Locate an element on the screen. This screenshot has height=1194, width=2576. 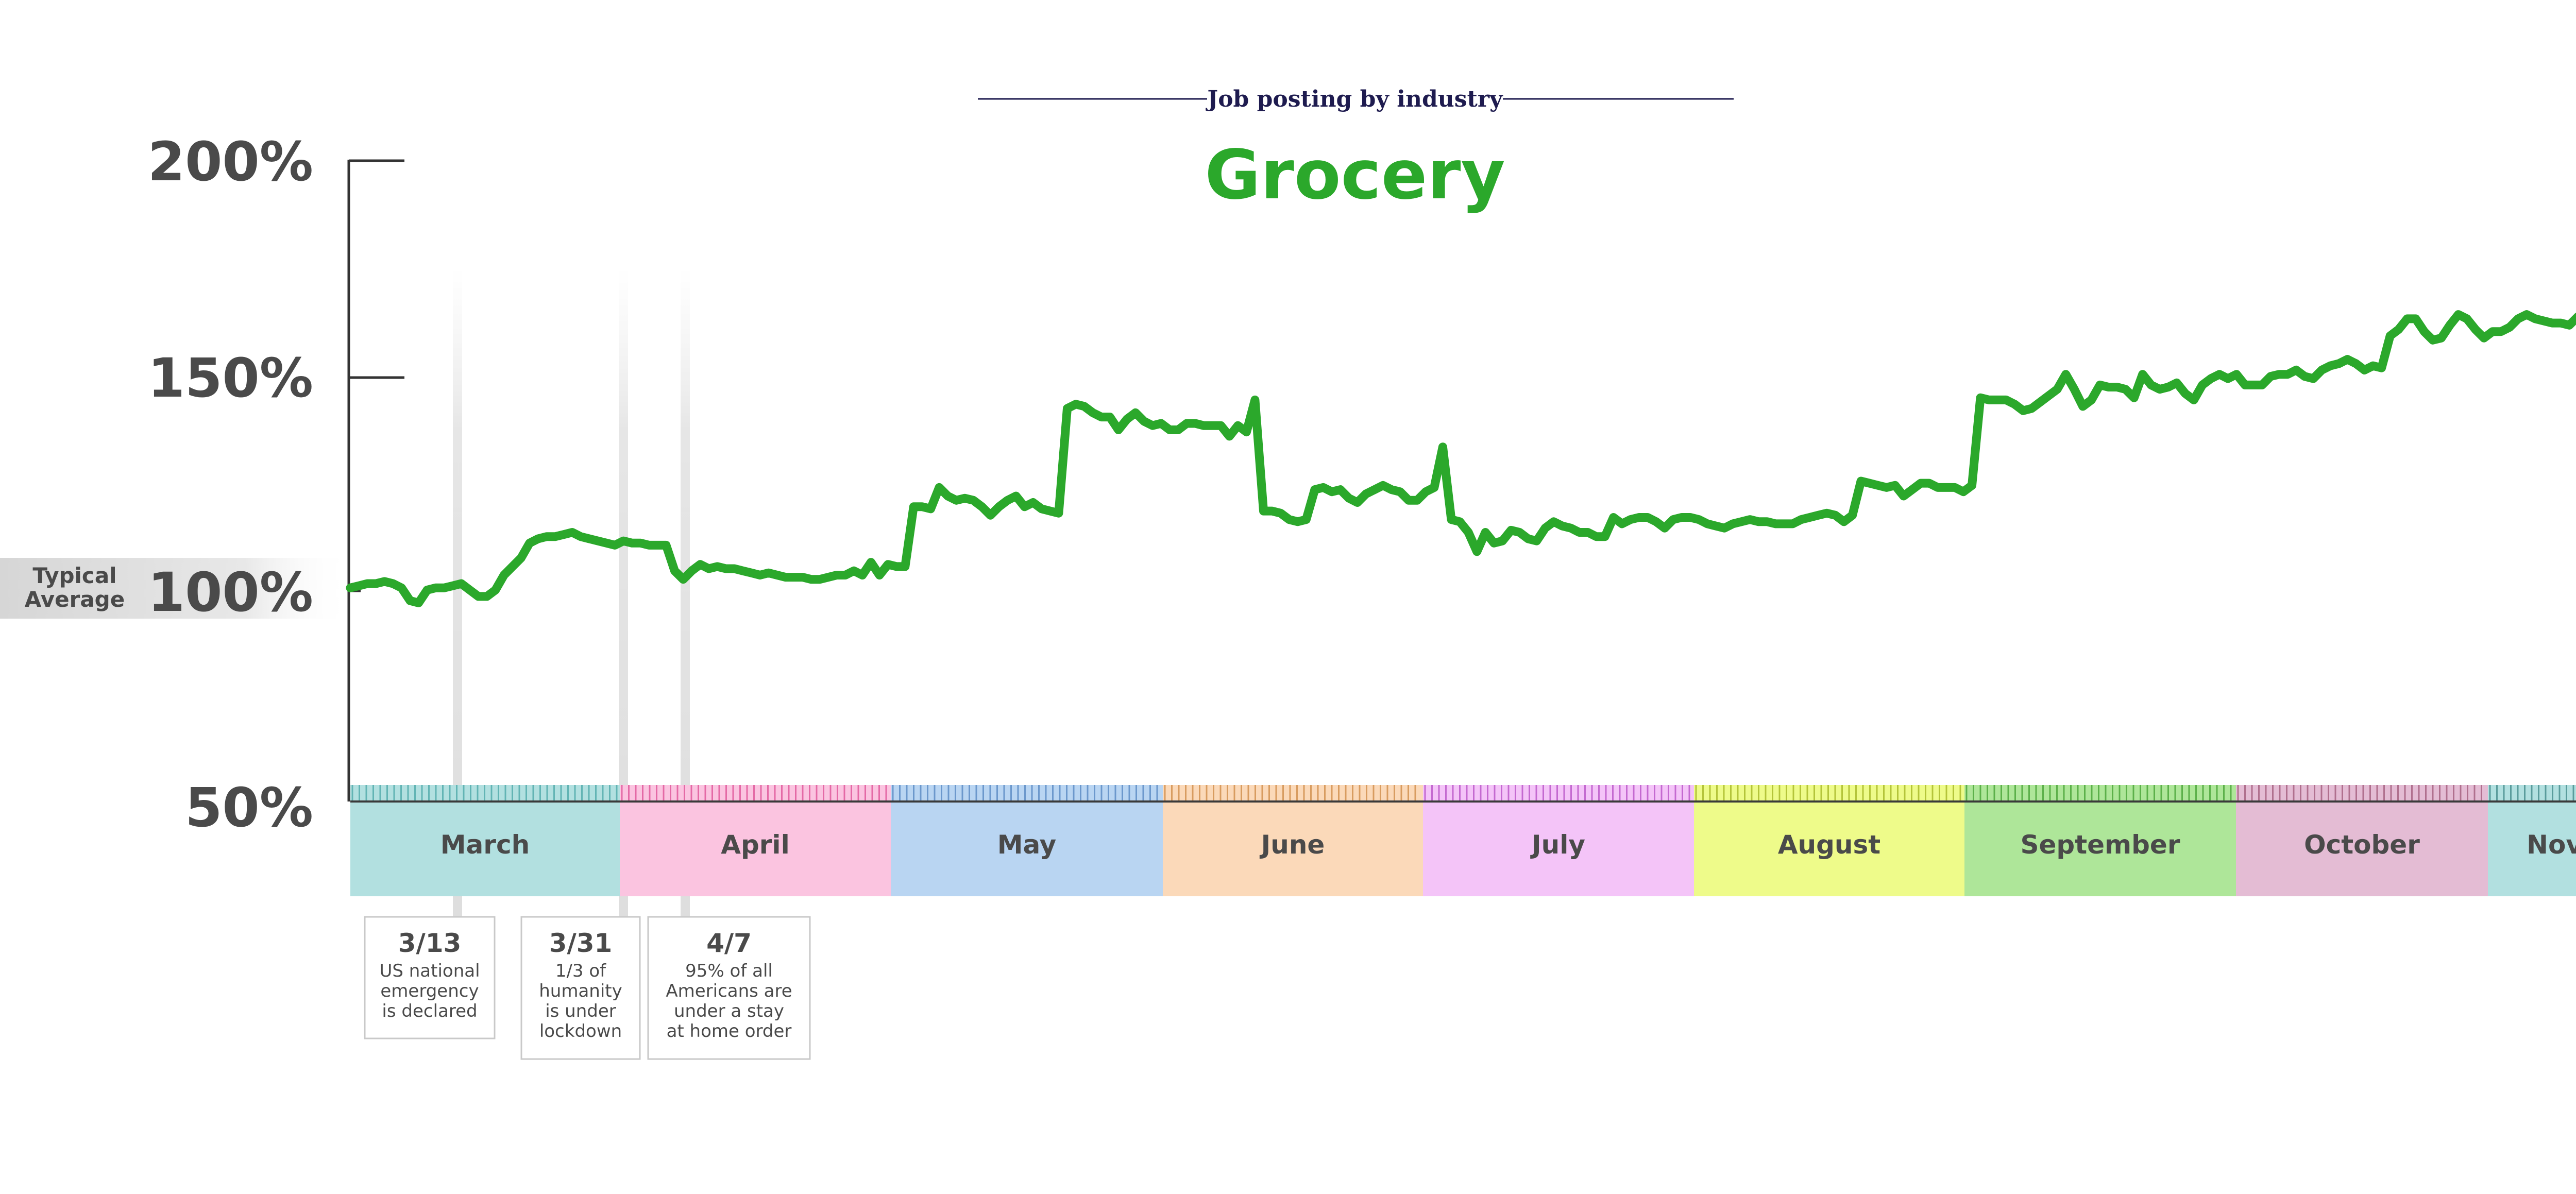
annotation-date: 4/7 is located at coordinates (729, 943).